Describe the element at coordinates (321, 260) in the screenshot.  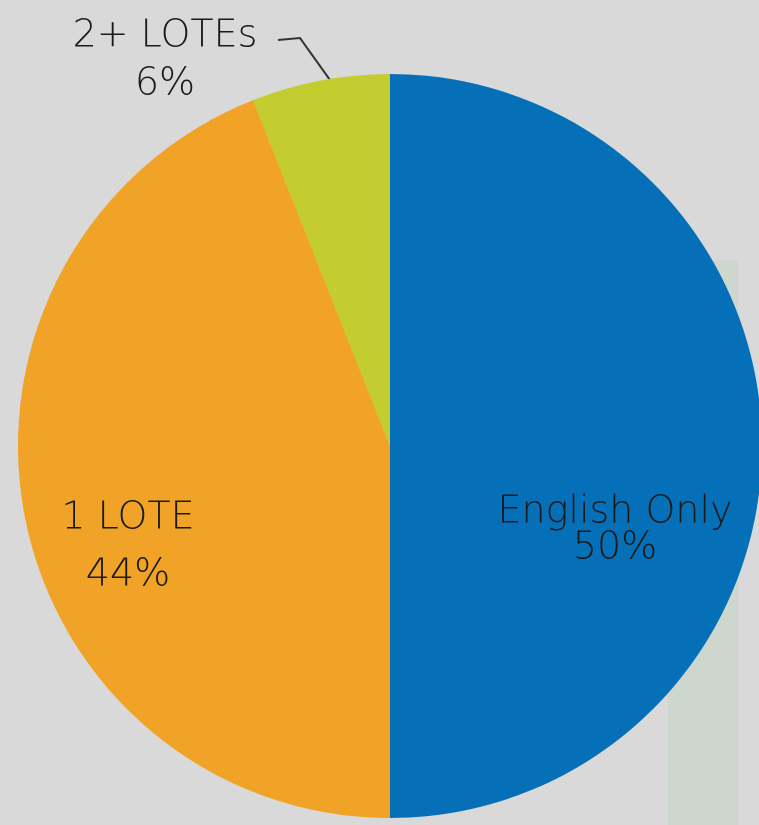
I see `pie-slice` at that location.